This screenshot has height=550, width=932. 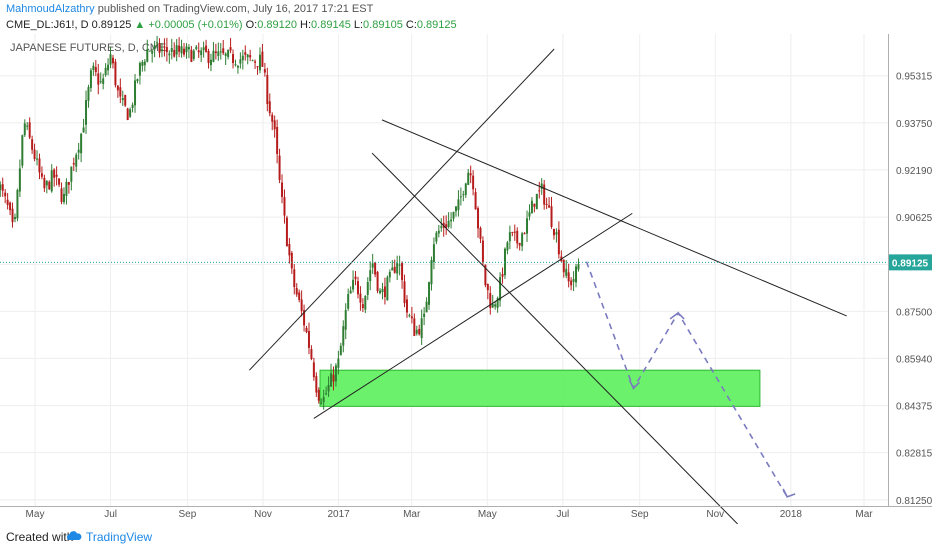 What do you see at coordinates (914, 124) in the screenshot?
I see `y-tick-label: 0.93750` at bounding box center [914, 124].